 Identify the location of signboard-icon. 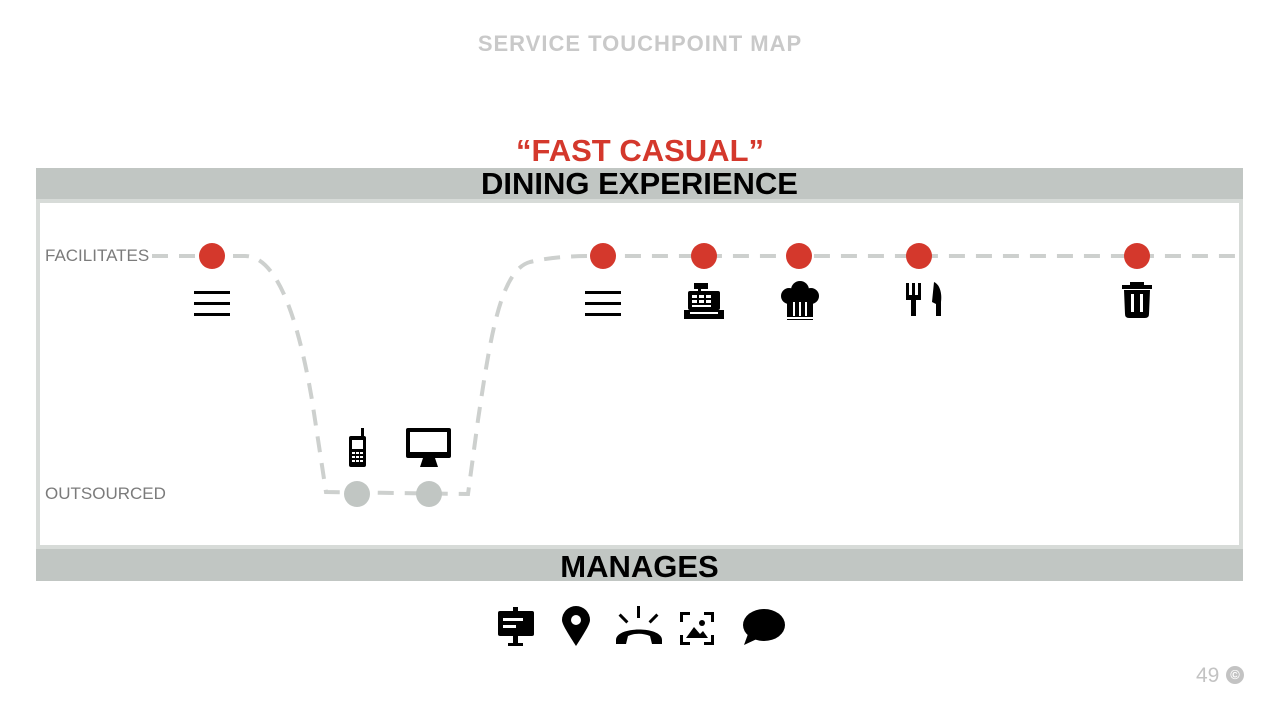
(516, 626).